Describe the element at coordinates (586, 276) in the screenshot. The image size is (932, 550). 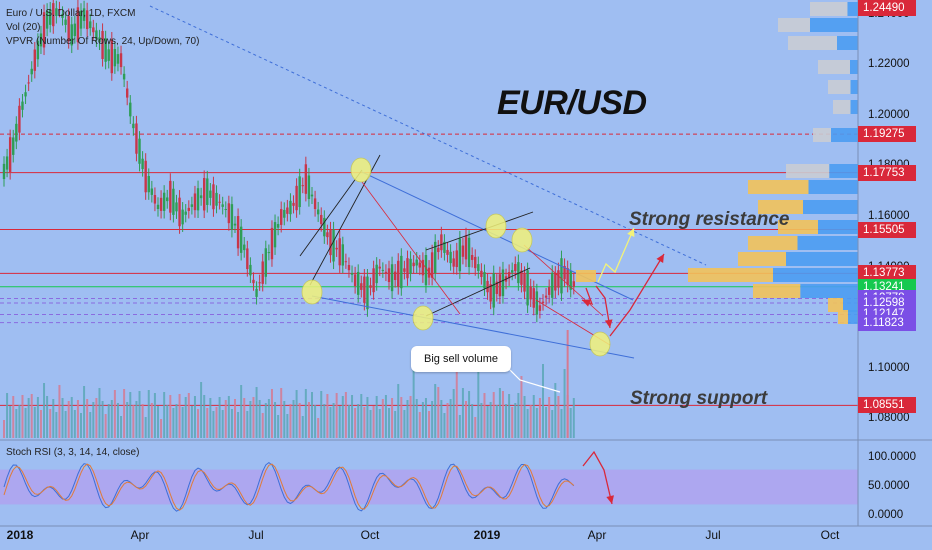
I see `current-zone-box` at that location.